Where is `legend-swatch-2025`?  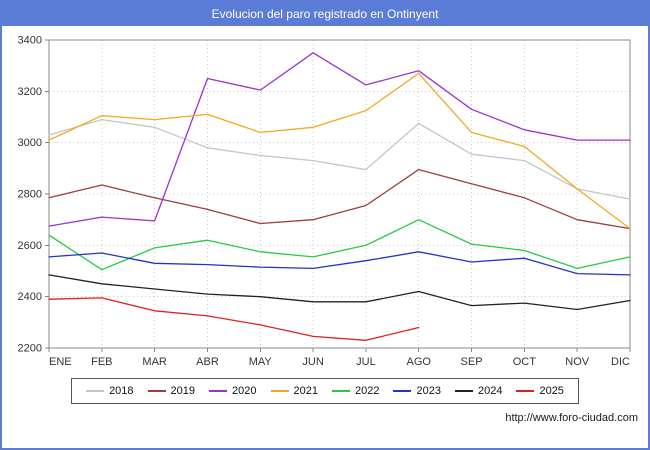 legend-swatch-2025 is located at coordinates (525, 391).